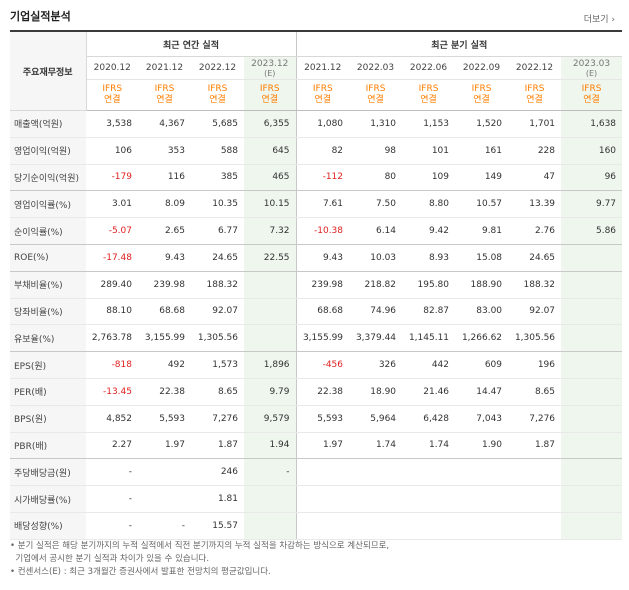  Describe the element at coordinates (535, 124) in the screenshot. I see `table-cell: 1,701` at that location.